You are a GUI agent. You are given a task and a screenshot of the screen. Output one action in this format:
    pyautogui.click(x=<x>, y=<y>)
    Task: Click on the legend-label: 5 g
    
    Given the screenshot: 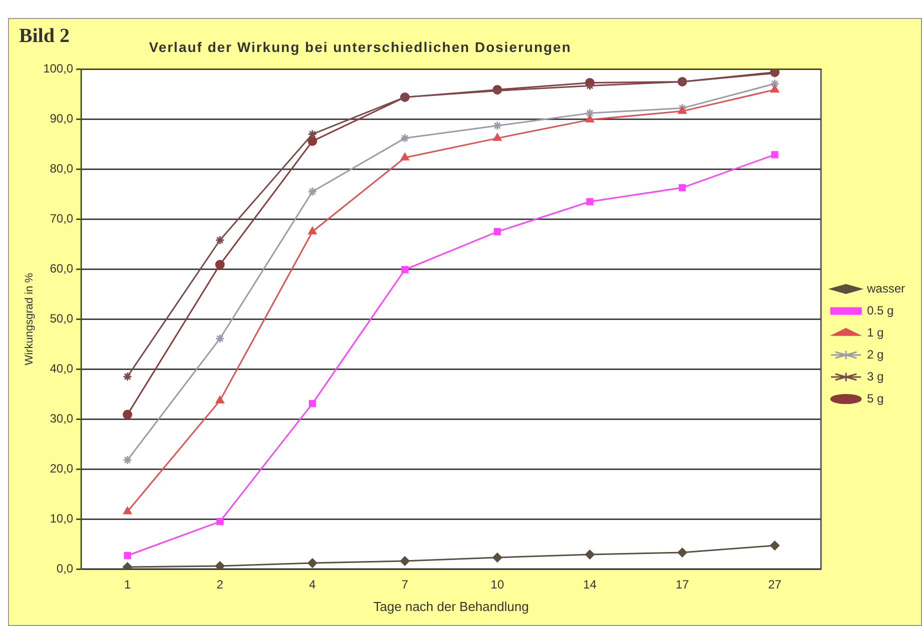 What is the action you would take?
    pyautogui.click(x=875, y=398)
    